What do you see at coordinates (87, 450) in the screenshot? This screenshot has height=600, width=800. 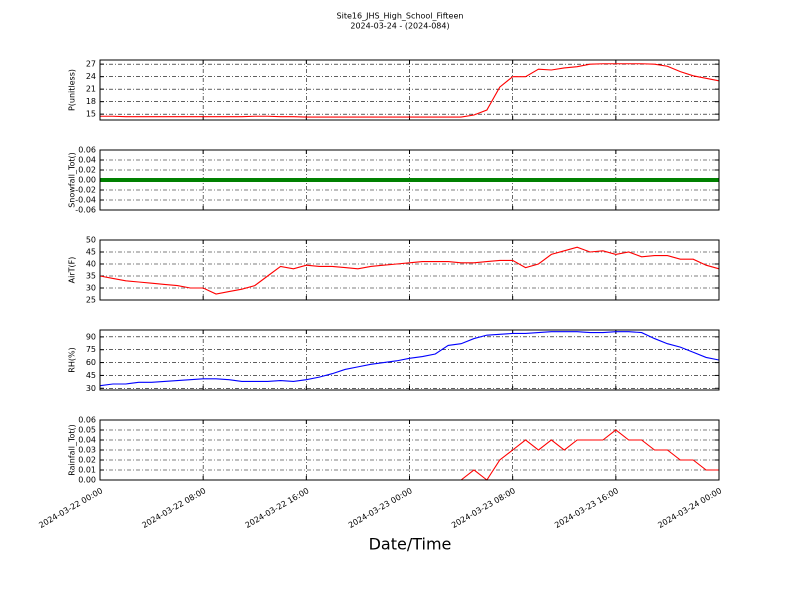 I see `y-tick-label: 0.03` at bounding box center [87, 450].